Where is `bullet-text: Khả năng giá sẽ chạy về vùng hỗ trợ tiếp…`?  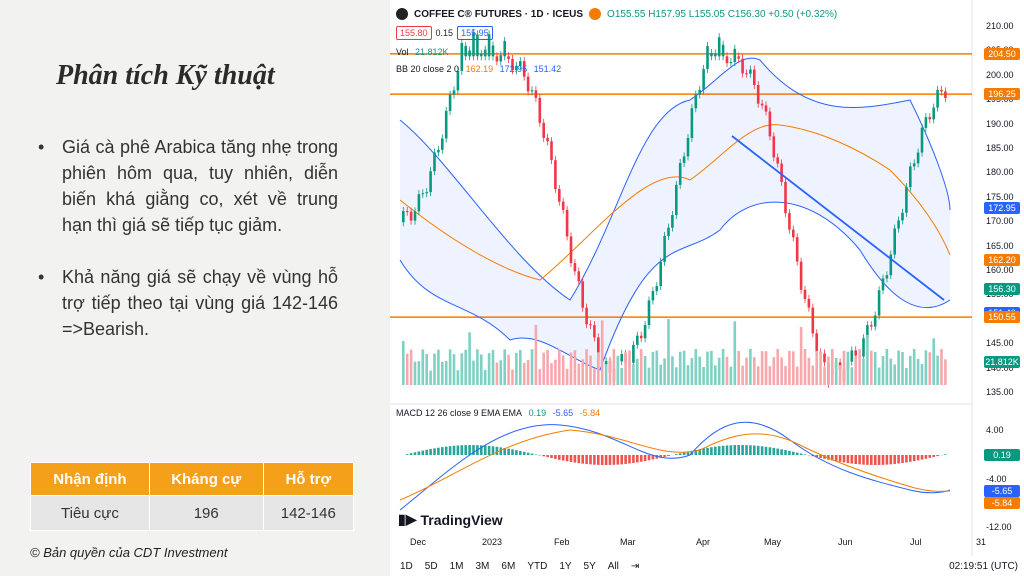
bullet-text: Khả năng giá sẽ chạy về vùng hỗ trợ tiếp… is located at coordinates (200, 303).